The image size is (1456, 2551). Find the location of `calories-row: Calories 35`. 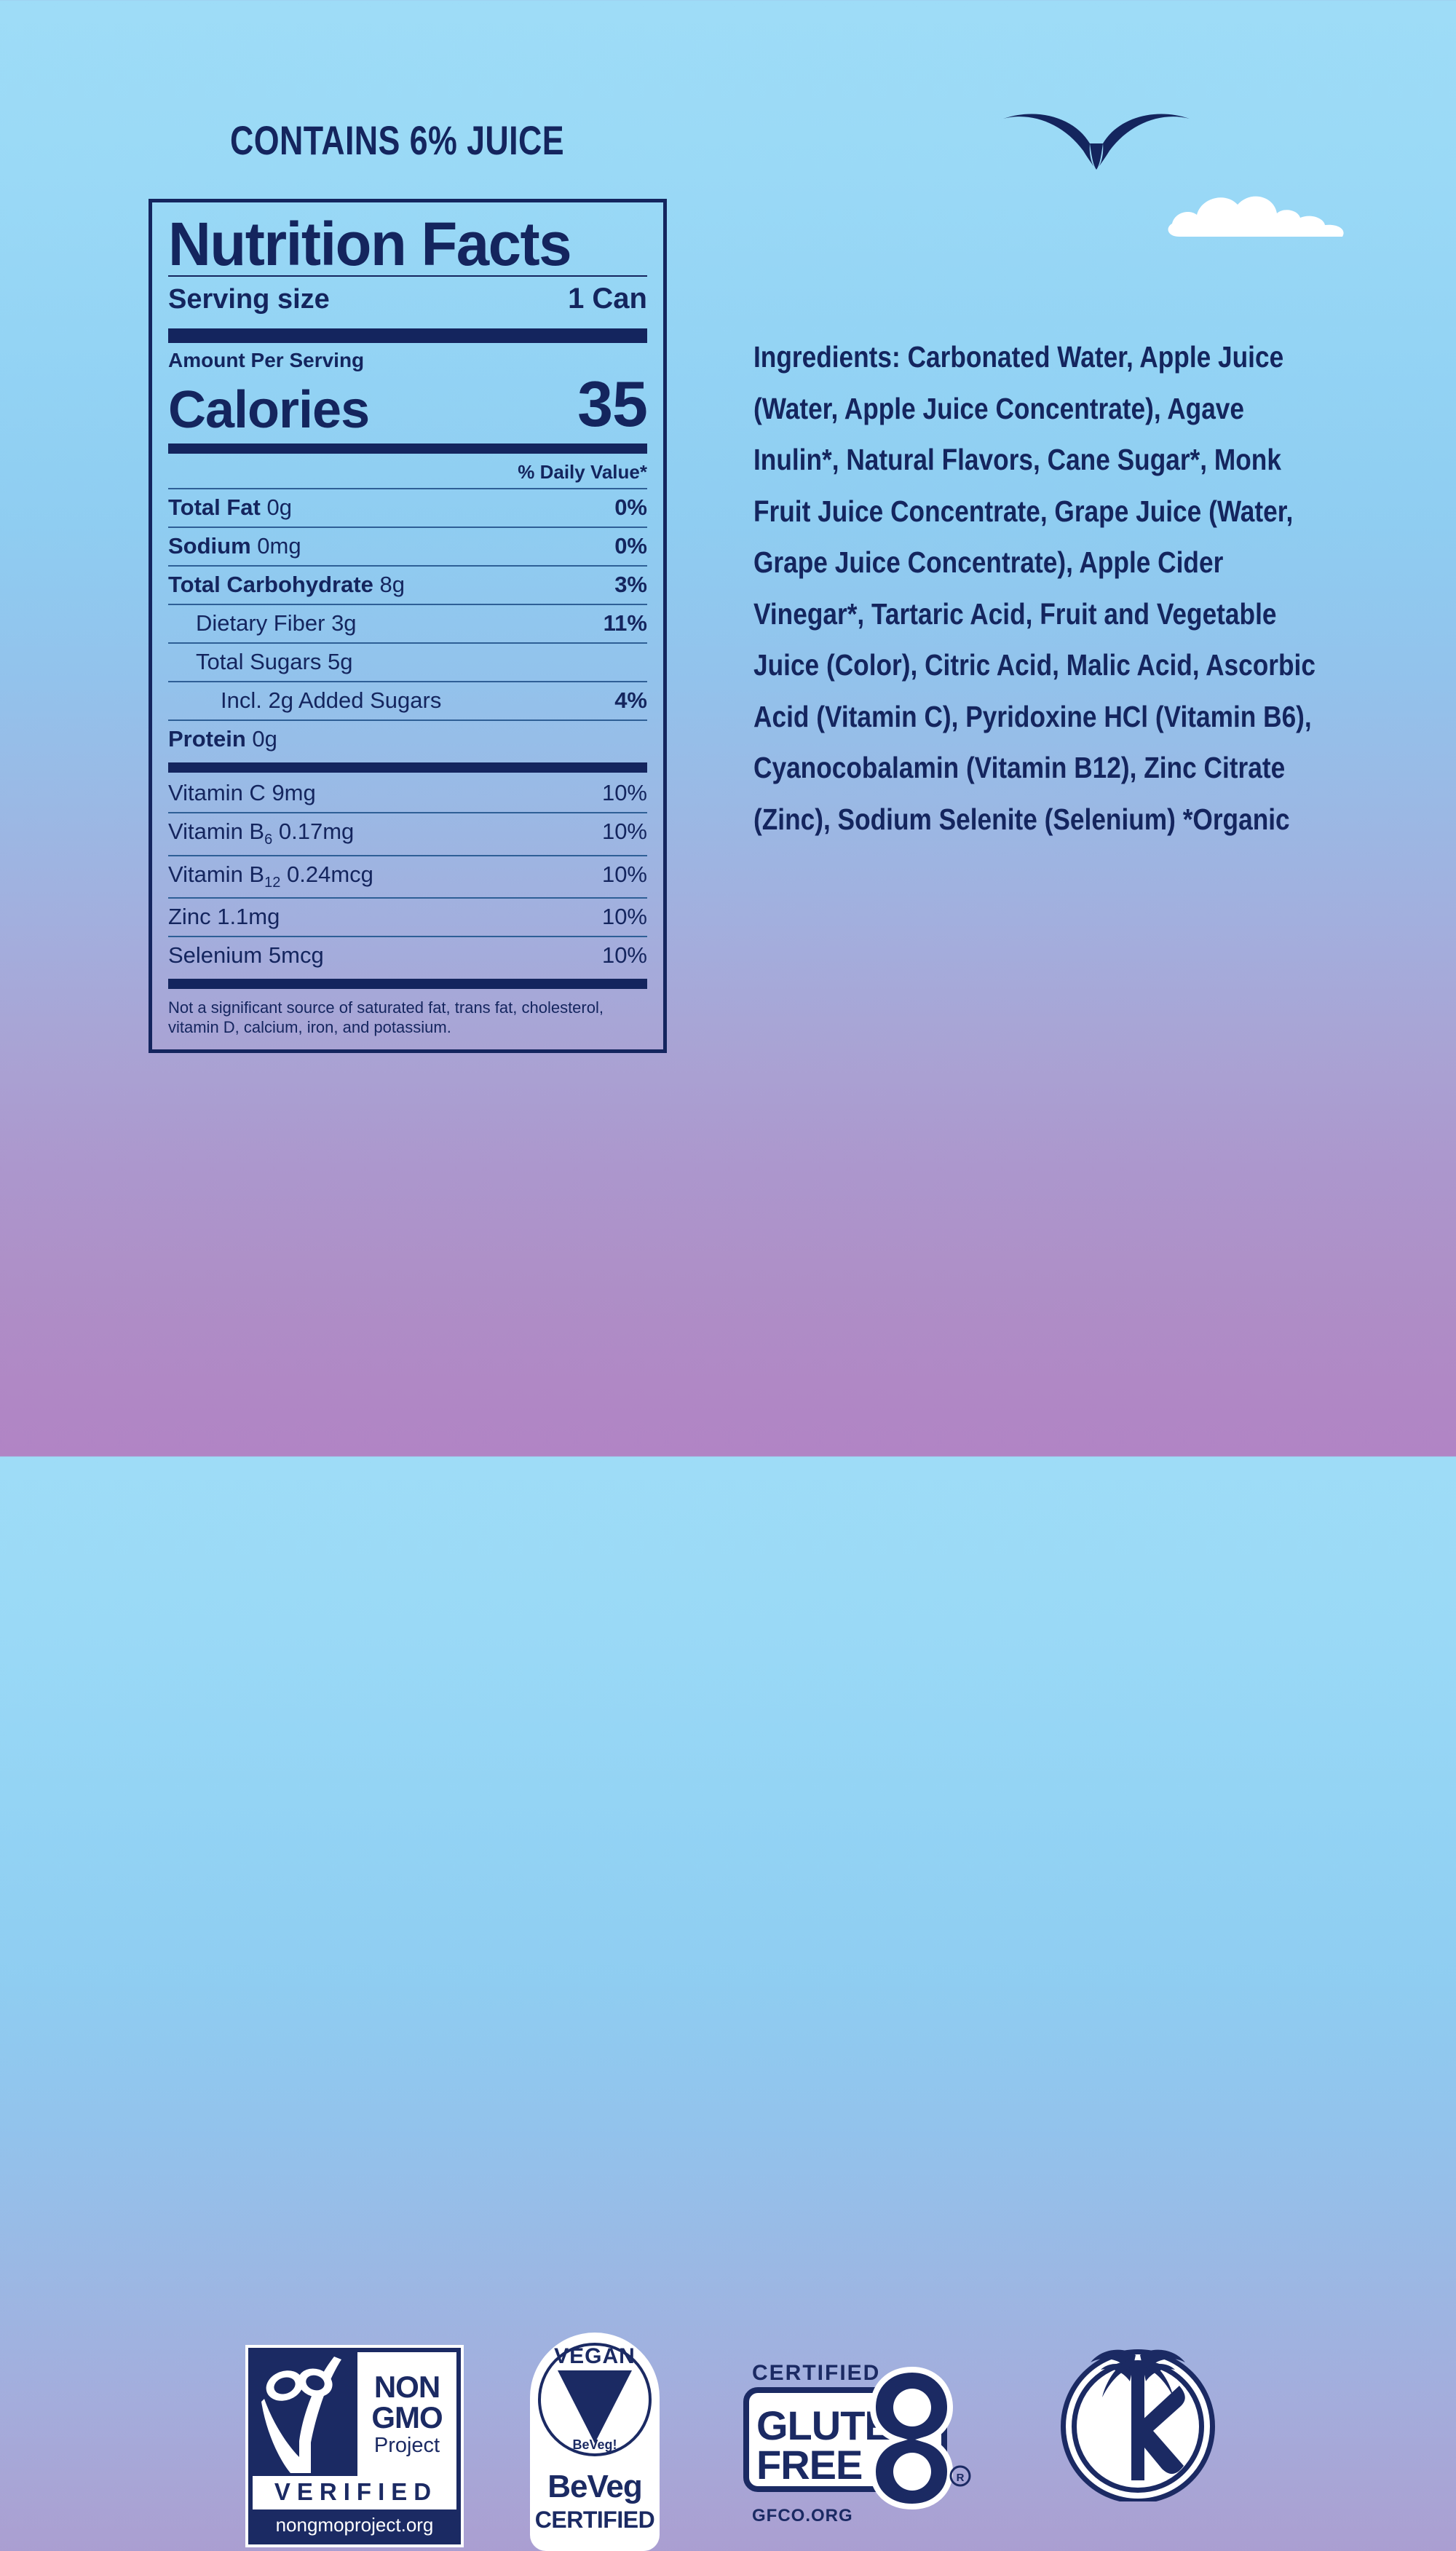

calories-row: Calories 35 is located at coordinates (408, 404).